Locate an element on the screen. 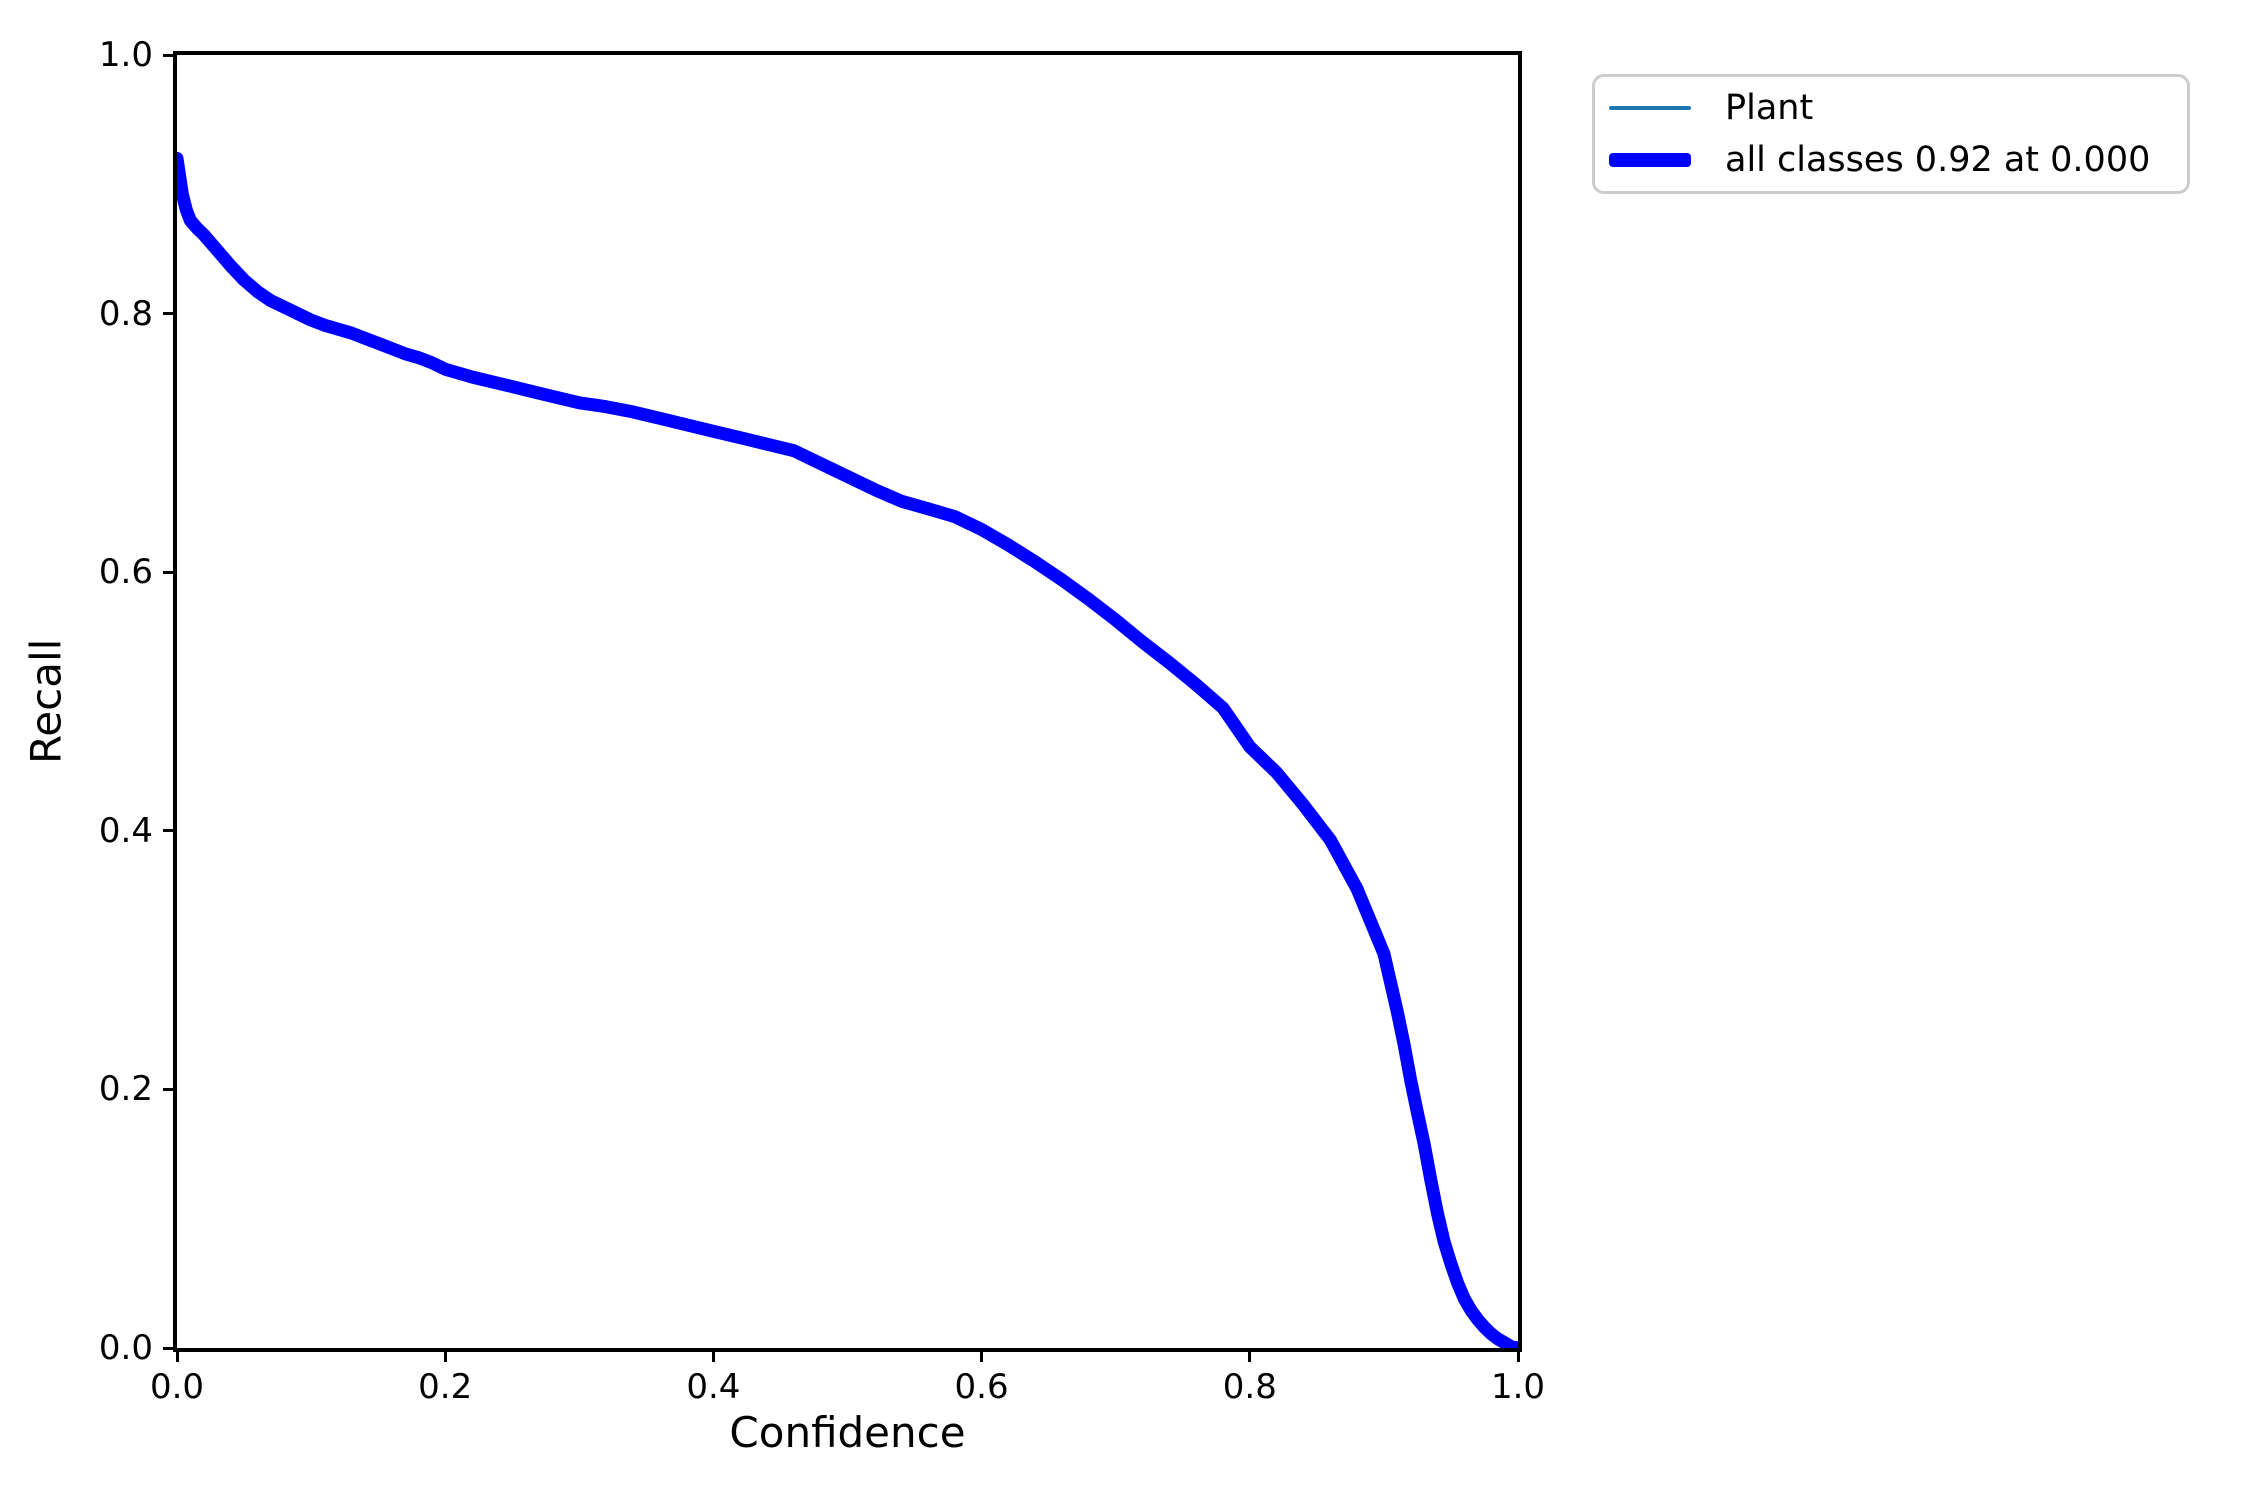 The height and width of the screenshot is (1500, 2250). x-tick-label: 0.6 is located at coordinates (981, 1387).